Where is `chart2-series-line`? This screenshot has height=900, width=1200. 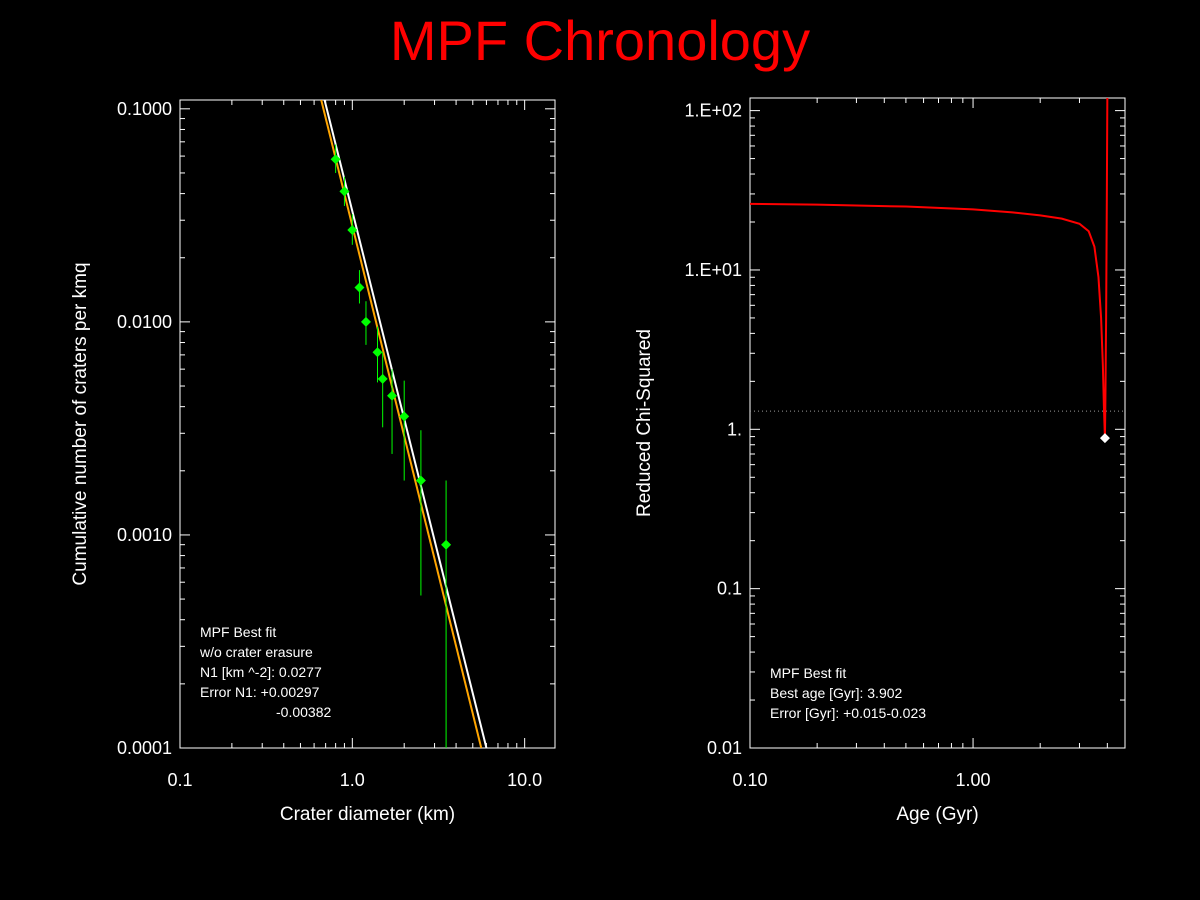
chart2-series-line is located at coordinates (929, 268).